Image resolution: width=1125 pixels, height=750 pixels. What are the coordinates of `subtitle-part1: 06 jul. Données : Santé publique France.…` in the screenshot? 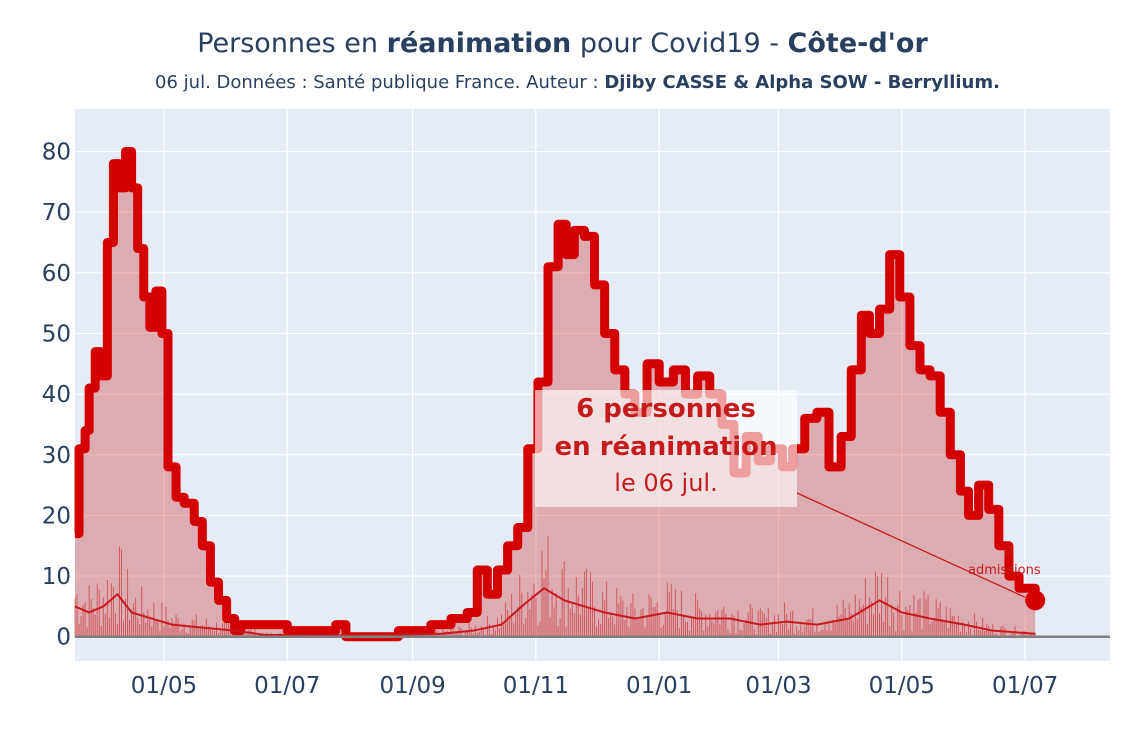 It's located at (380, 82).